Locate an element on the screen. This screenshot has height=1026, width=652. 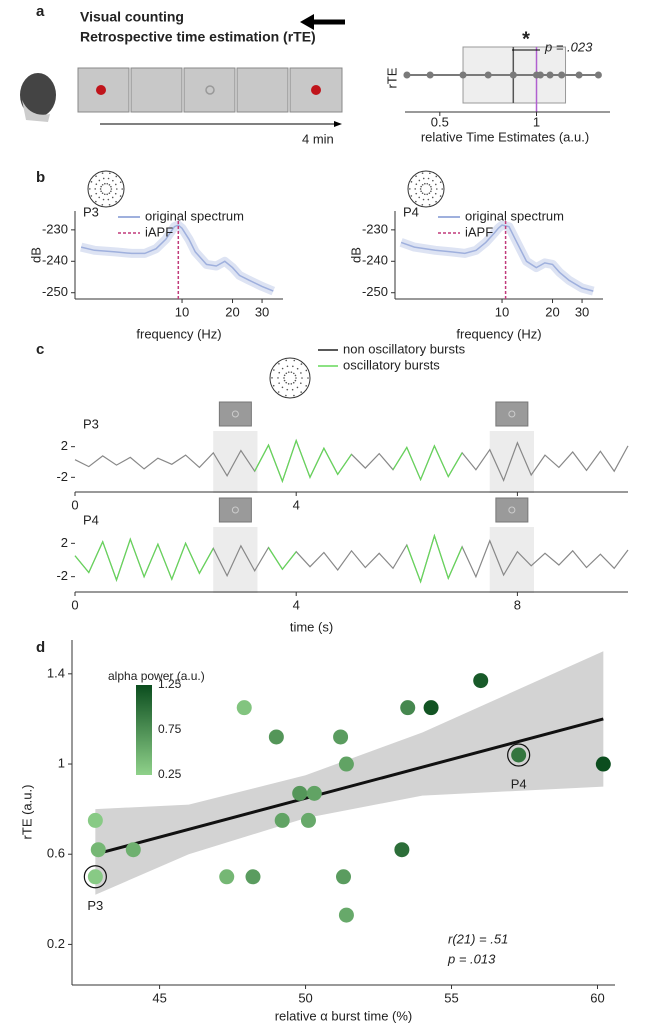
x-tick-label: 0.5 is located at coordinates (440, 121).